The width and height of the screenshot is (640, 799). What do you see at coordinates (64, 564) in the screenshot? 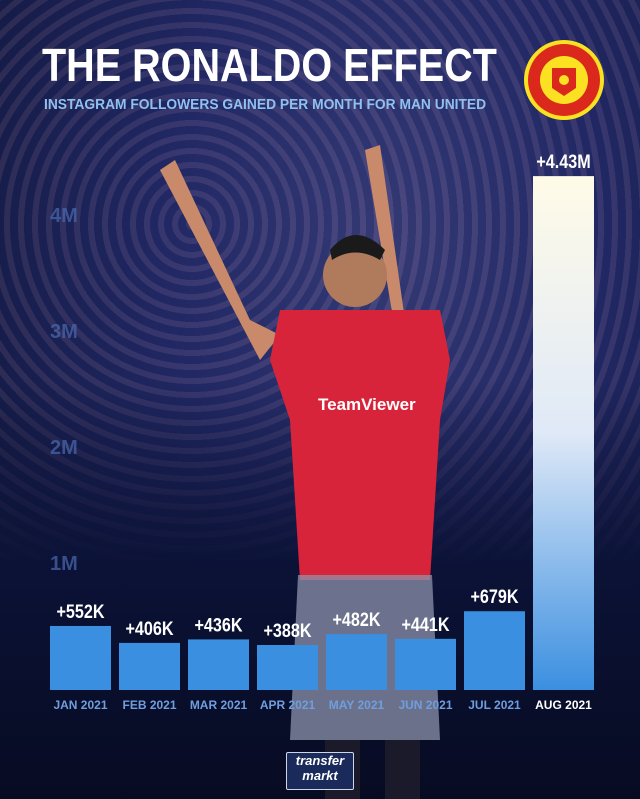
I see `y-tick-label: 1M` at bounding box center [64, 564].